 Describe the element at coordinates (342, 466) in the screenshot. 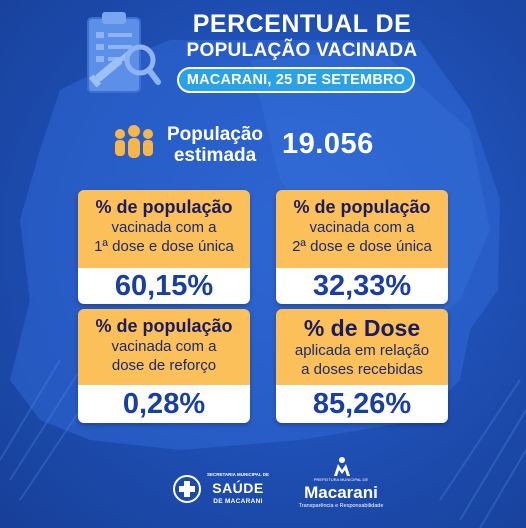

I see `macarani-figure-icon` at that location.